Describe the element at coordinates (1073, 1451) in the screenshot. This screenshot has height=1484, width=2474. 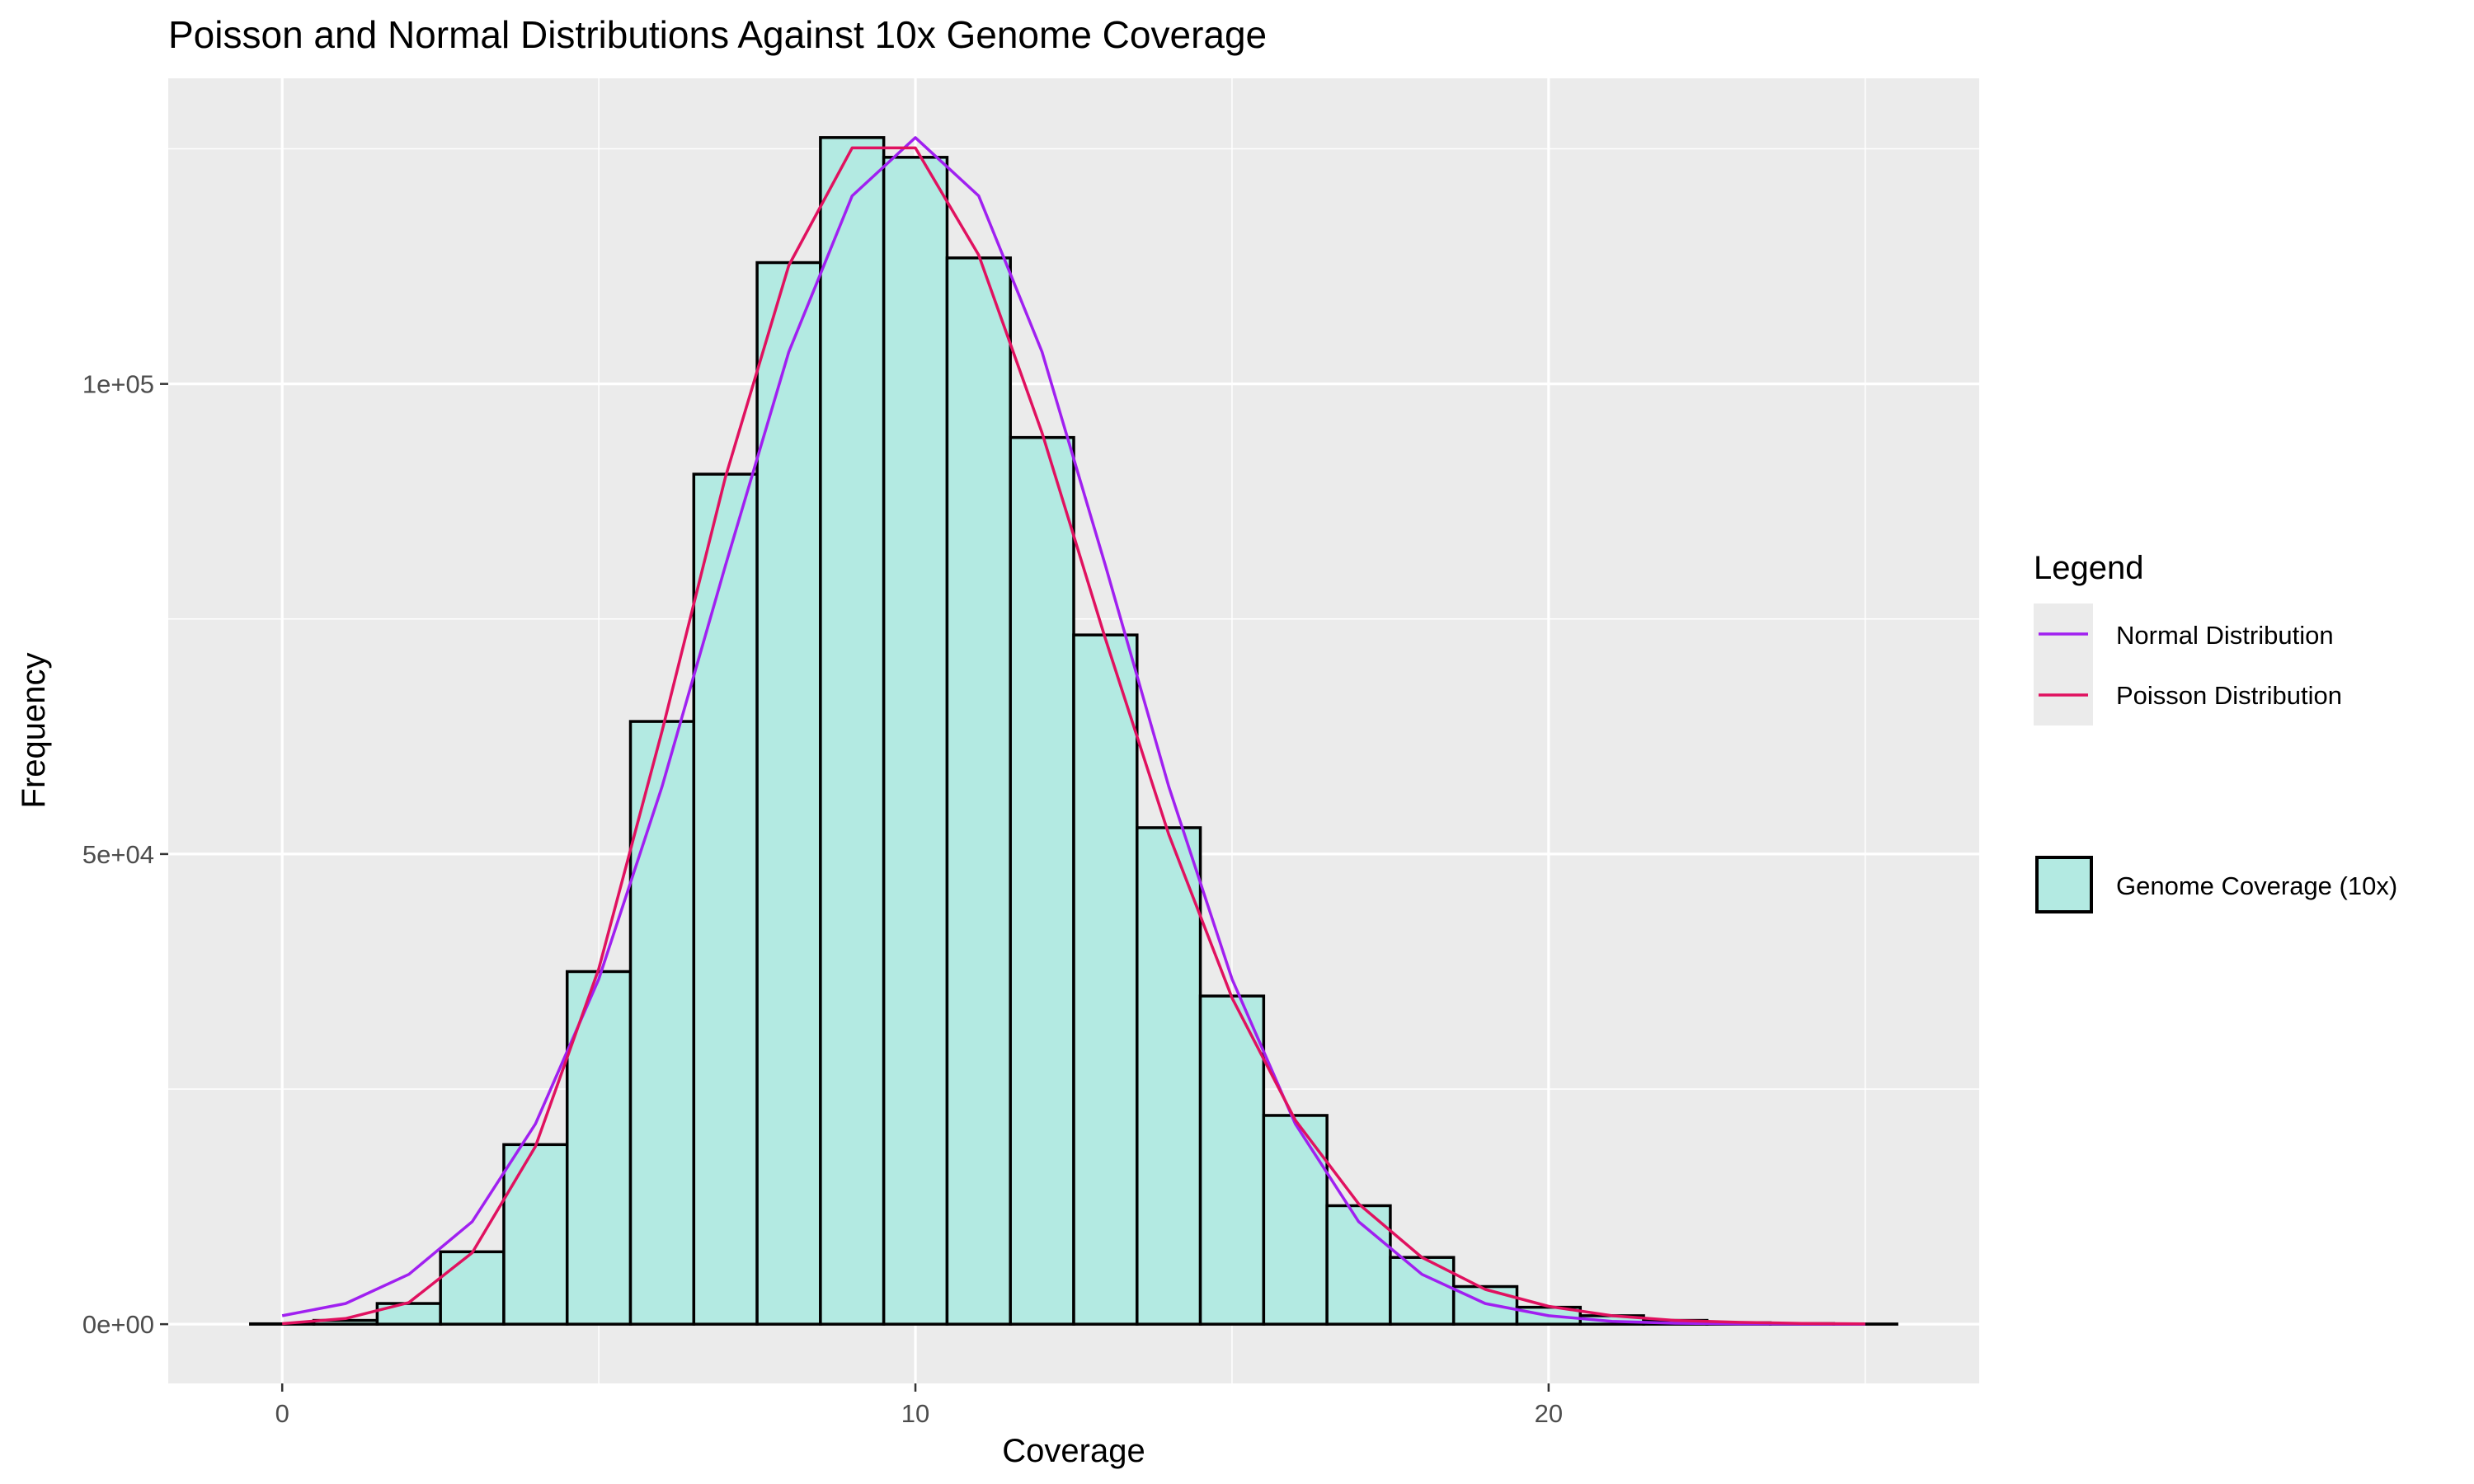
I see `x-axis-title: Coverage` at that location.